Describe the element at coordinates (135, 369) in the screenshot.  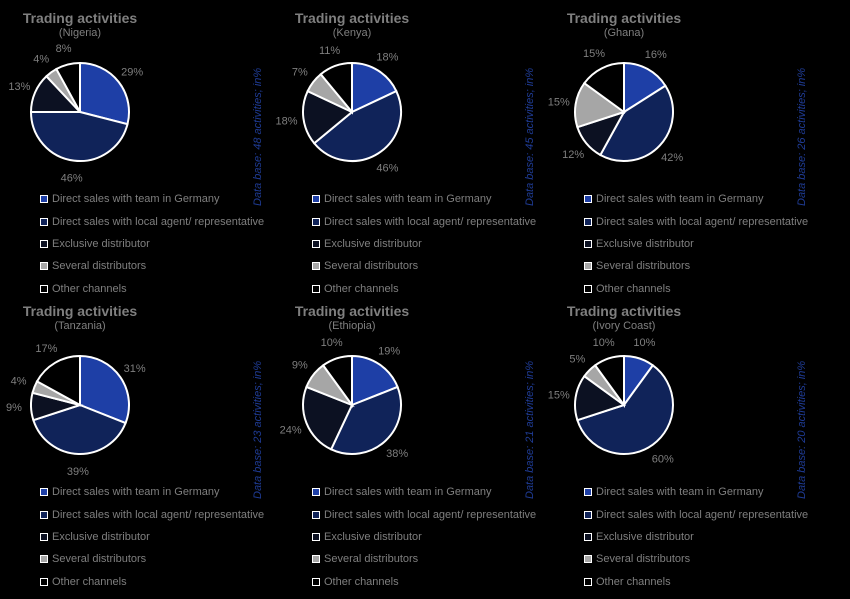
I see `slice-data-label: 31%` at that location.